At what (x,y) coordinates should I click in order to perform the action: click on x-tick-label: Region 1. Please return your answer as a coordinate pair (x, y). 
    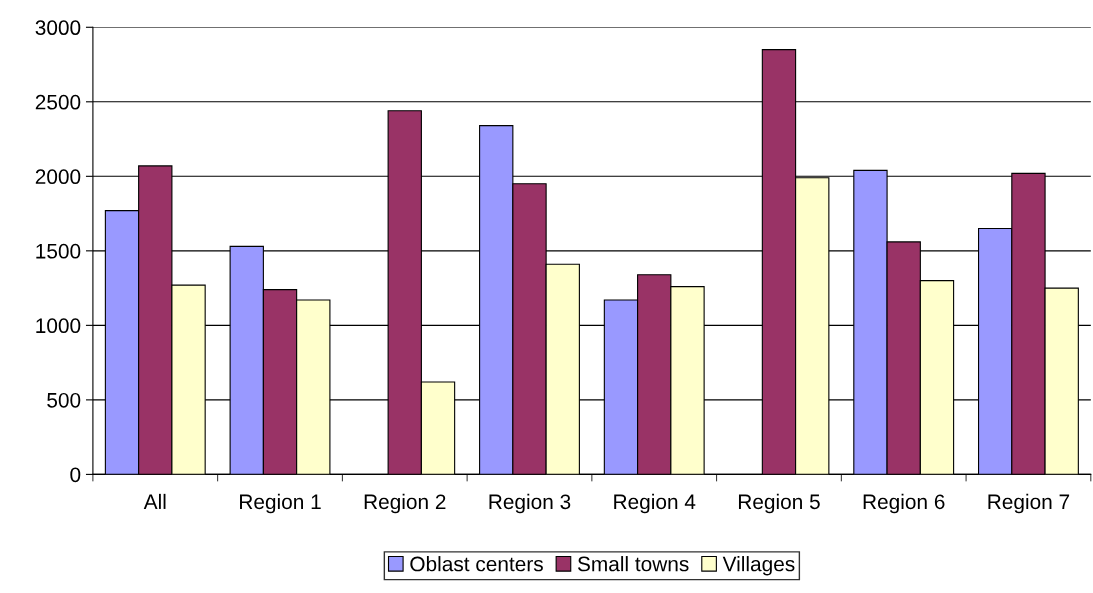
    Looking at the image, I should click on (280, 503).